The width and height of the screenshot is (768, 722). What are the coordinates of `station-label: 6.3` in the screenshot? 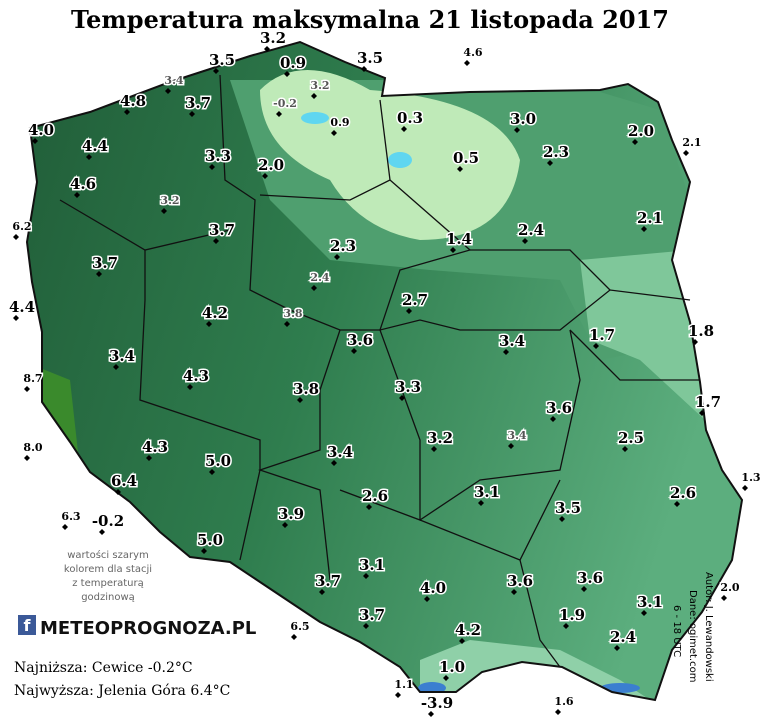 It's located at (70, 516).